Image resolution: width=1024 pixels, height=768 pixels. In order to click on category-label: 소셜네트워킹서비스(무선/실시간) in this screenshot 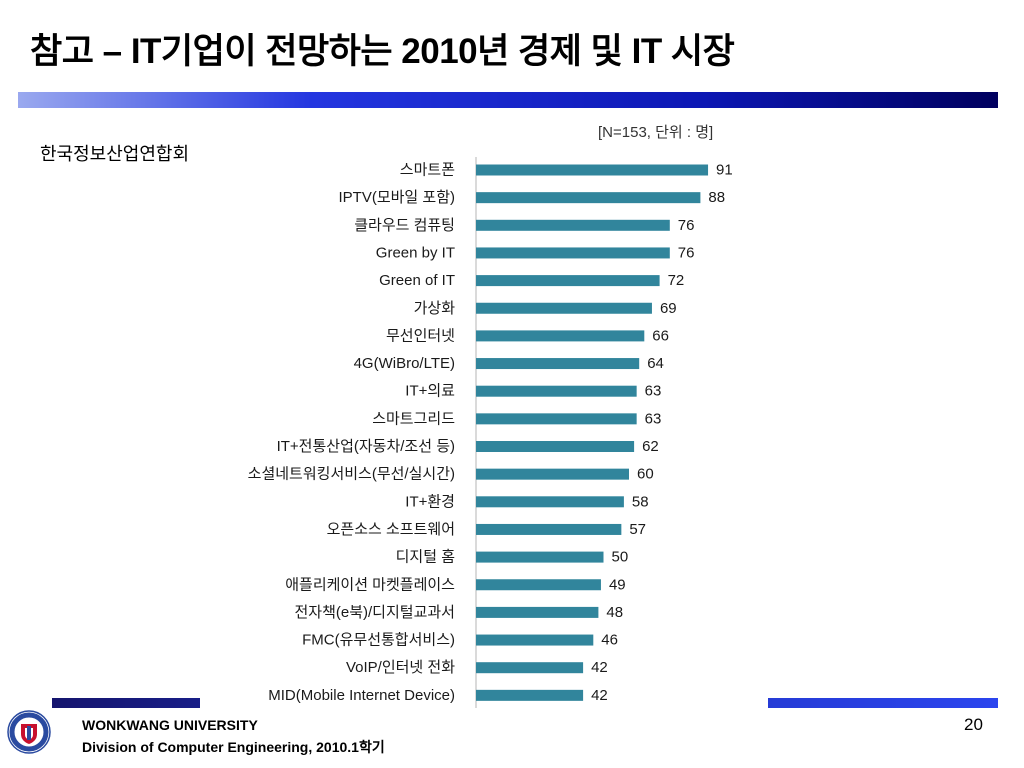, I will do `click(351, 474)`.